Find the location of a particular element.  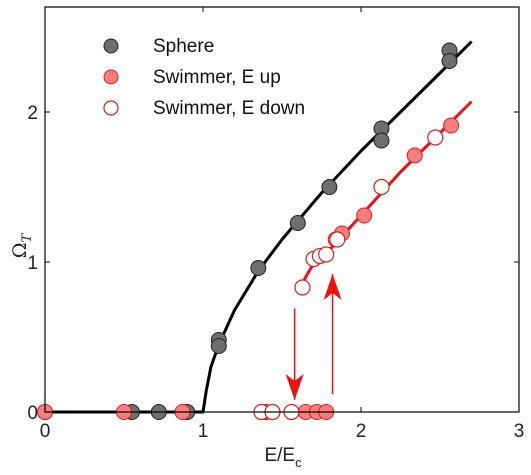

x-tick-label: 1 is located at coordinates (203, 431).